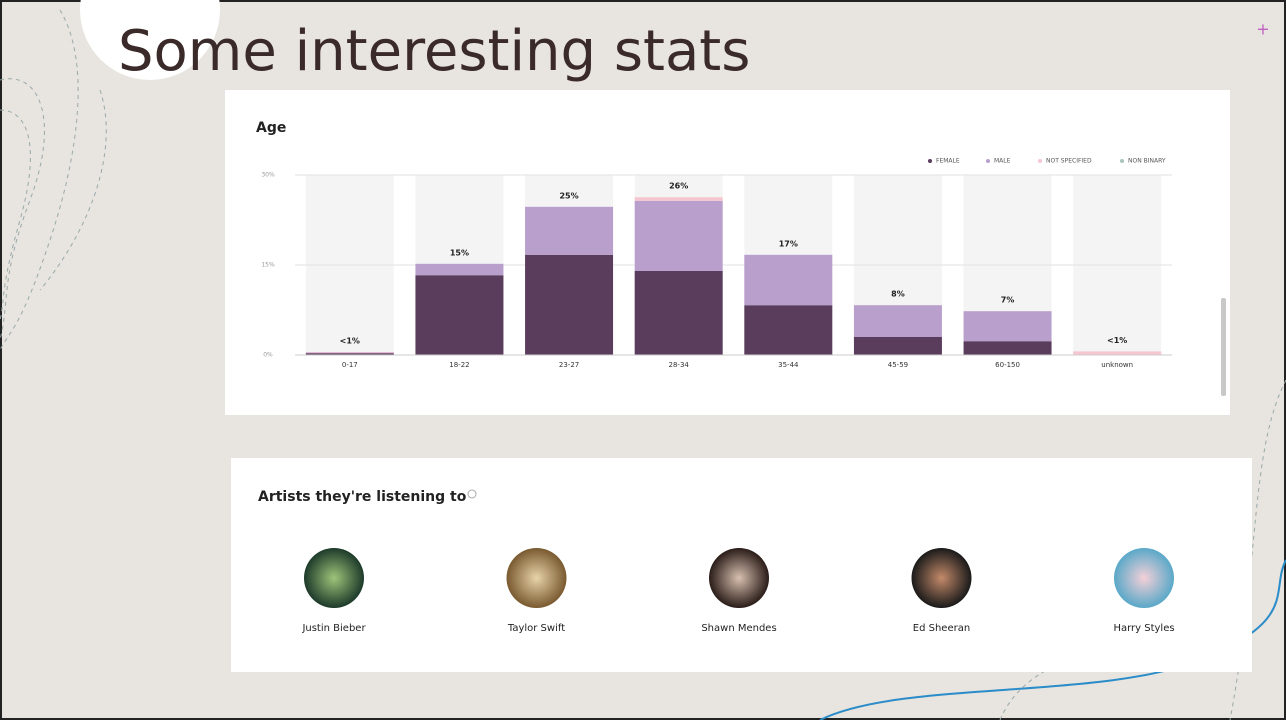  Describe the element at coordinates (268, 175) in the screenshot. I see `y-tick-label: 30%` at that location.